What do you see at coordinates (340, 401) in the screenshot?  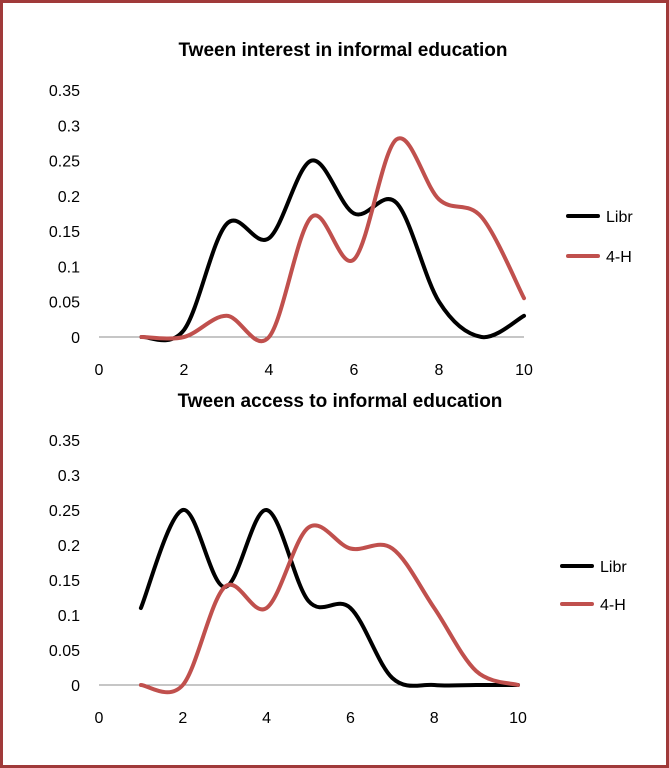 I see `chart-title: Tween access to informal education` at bounding box center [340, 401].